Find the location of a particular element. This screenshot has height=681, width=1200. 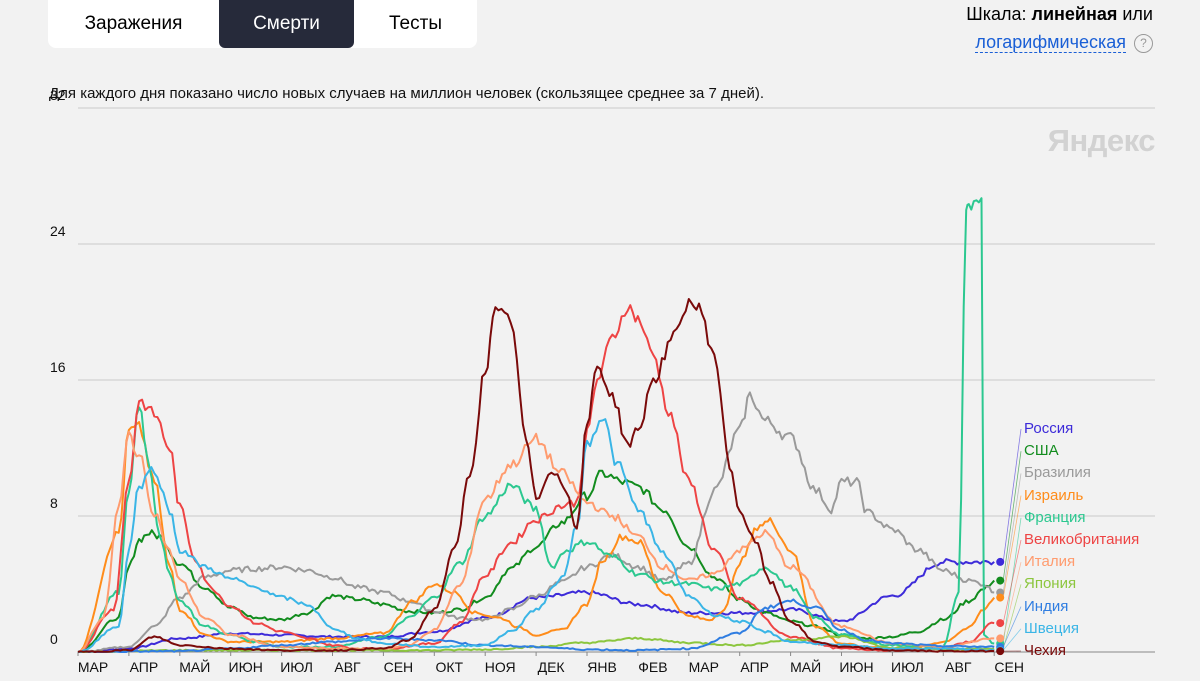

tab-tests: Тесты is located at coordinates (415, 23).